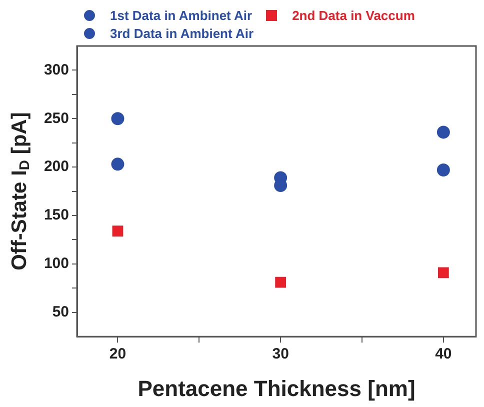 This screenshot has height=407, width=484. What do you see at coordinates (56, 167) in the screenshot?
I see `y-tick-label: 200` at bounding box center [56, 167].